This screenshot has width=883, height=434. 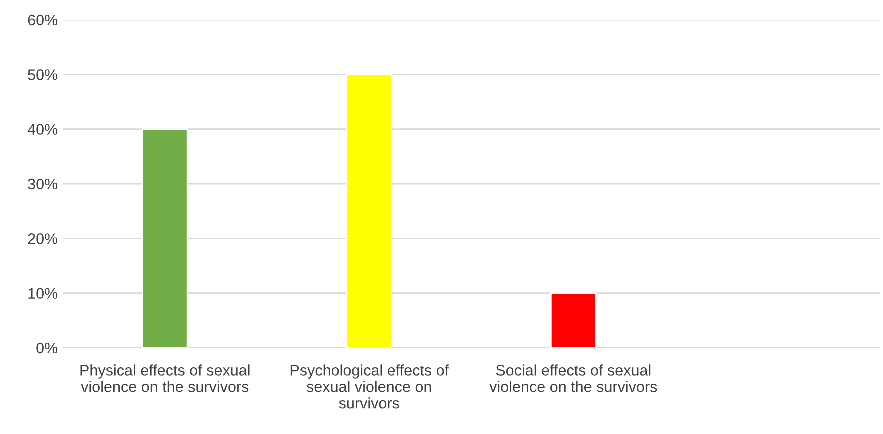 What do you see at coordinates (43, 130) in the screenshot?
I see `y-tick-label: 40%` at bounding box center [43, 130].